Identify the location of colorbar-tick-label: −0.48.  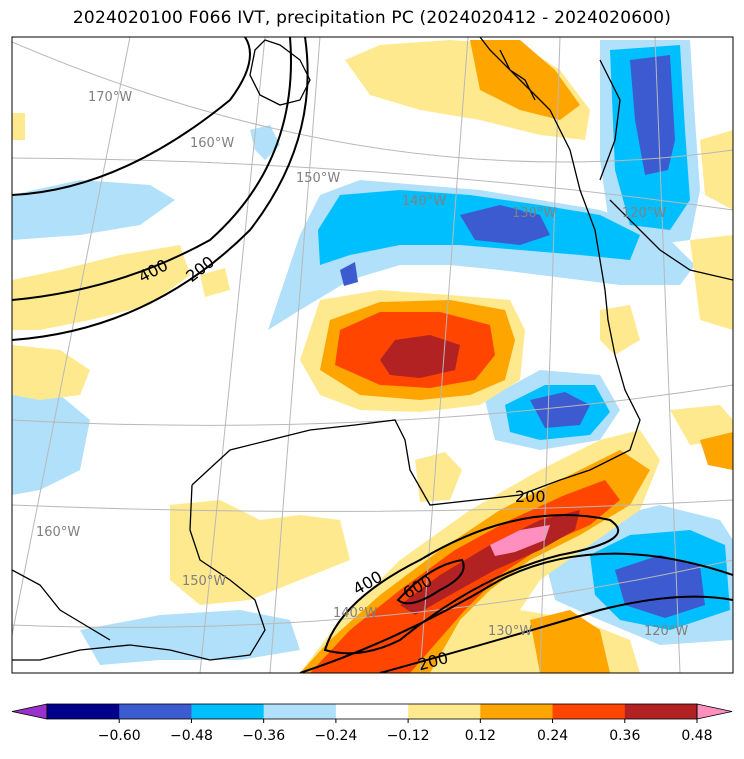
(191, 736).